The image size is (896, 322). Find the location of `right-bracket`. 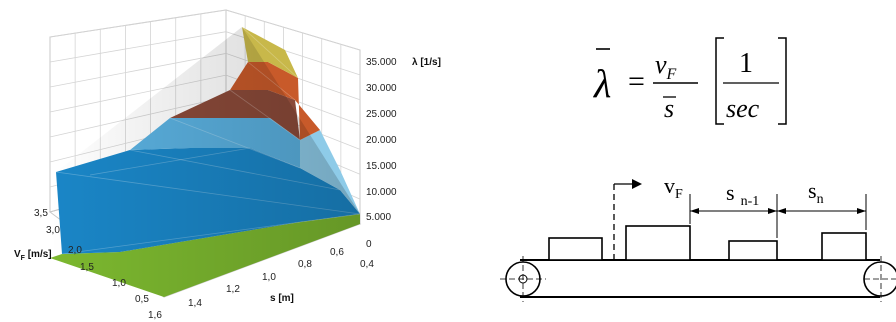

right-bracket is located at coordinates (782, 81).